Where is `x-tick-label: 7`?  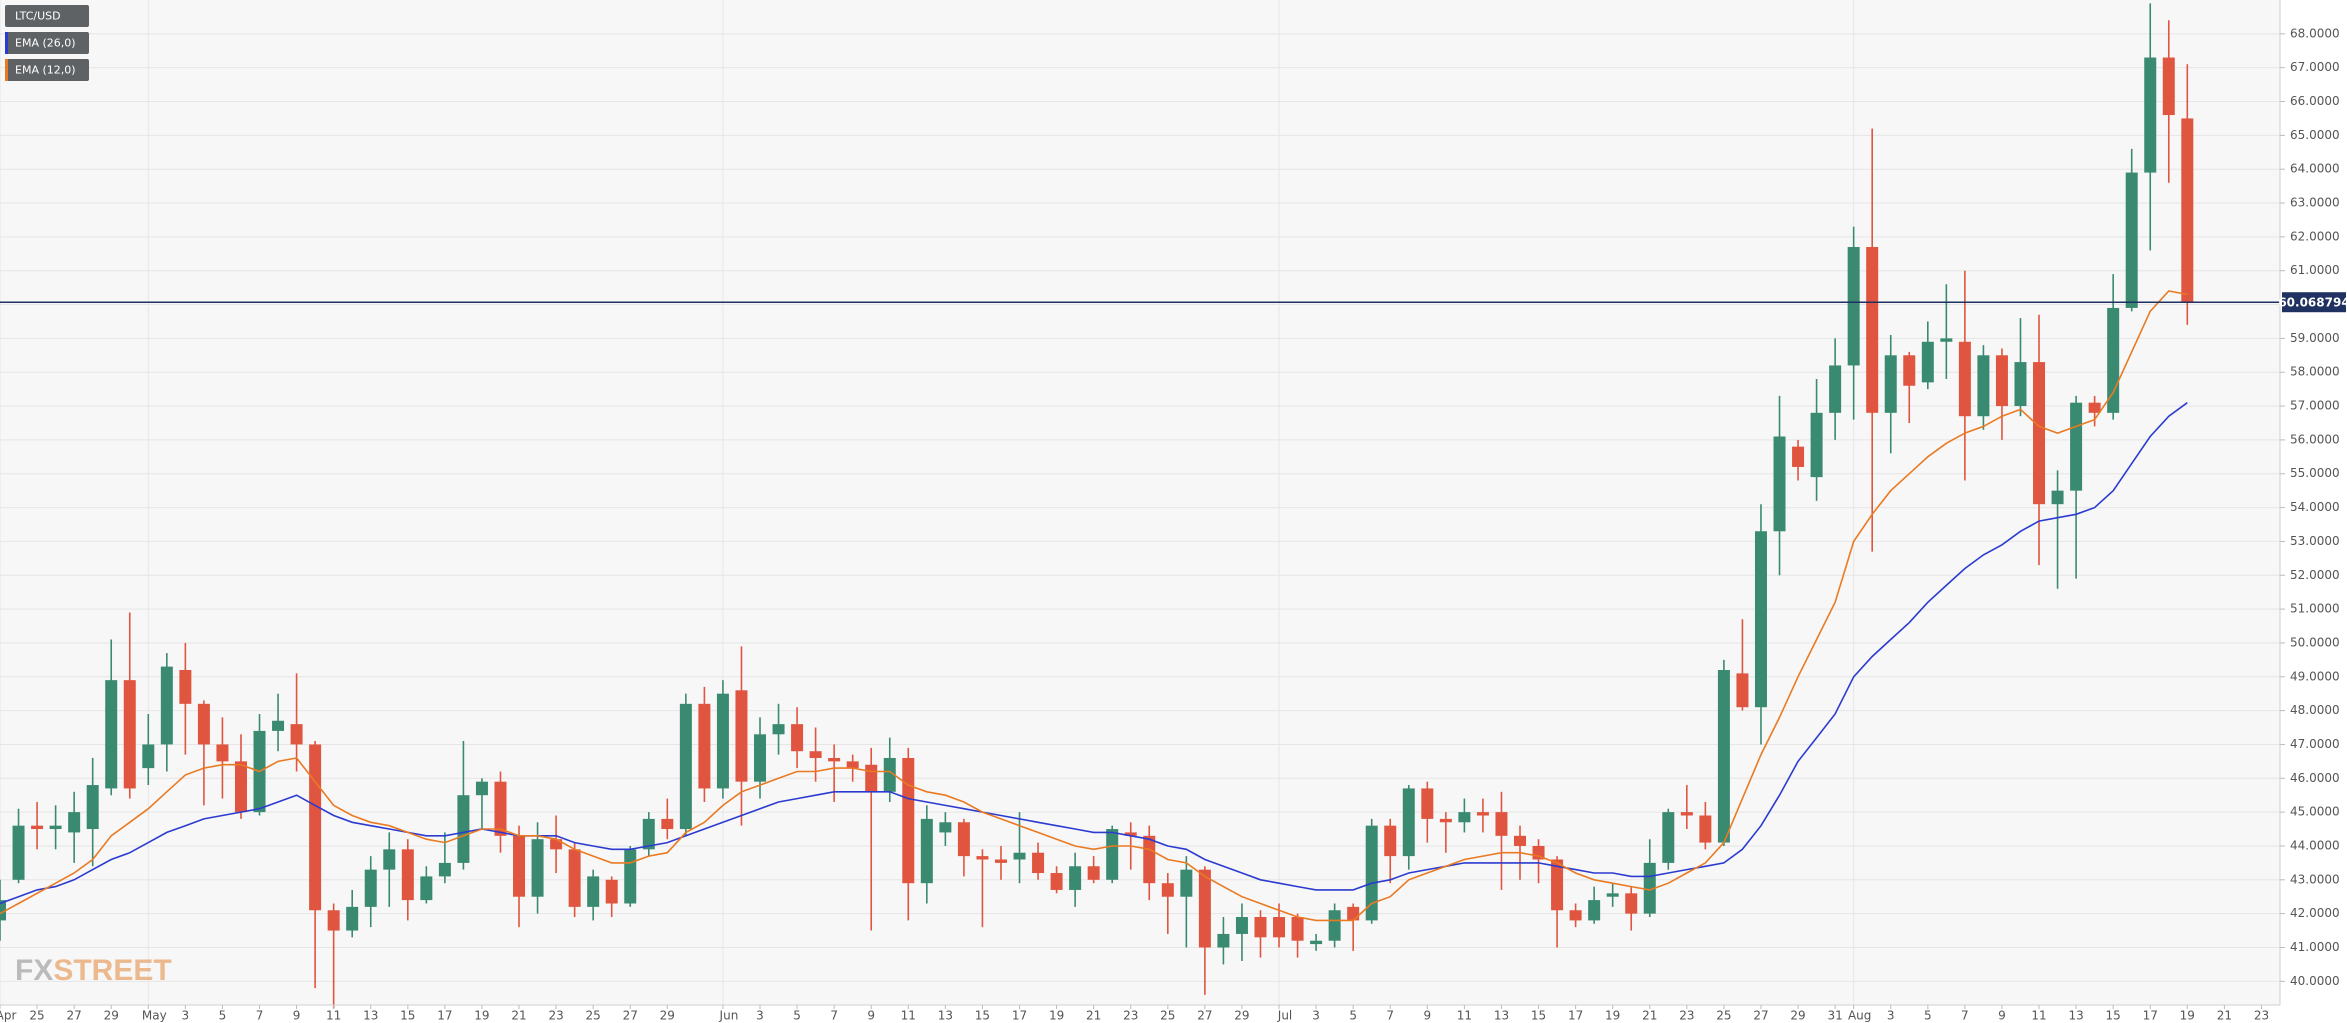
x-tick-label: 7 is located at coordinates (260, 1016).